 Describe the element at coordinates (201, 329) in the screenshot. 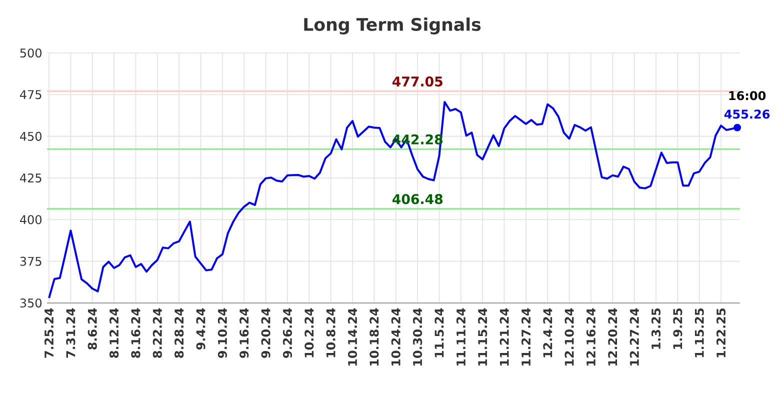

I see `x-tick-label: 9.4.24` at that location.